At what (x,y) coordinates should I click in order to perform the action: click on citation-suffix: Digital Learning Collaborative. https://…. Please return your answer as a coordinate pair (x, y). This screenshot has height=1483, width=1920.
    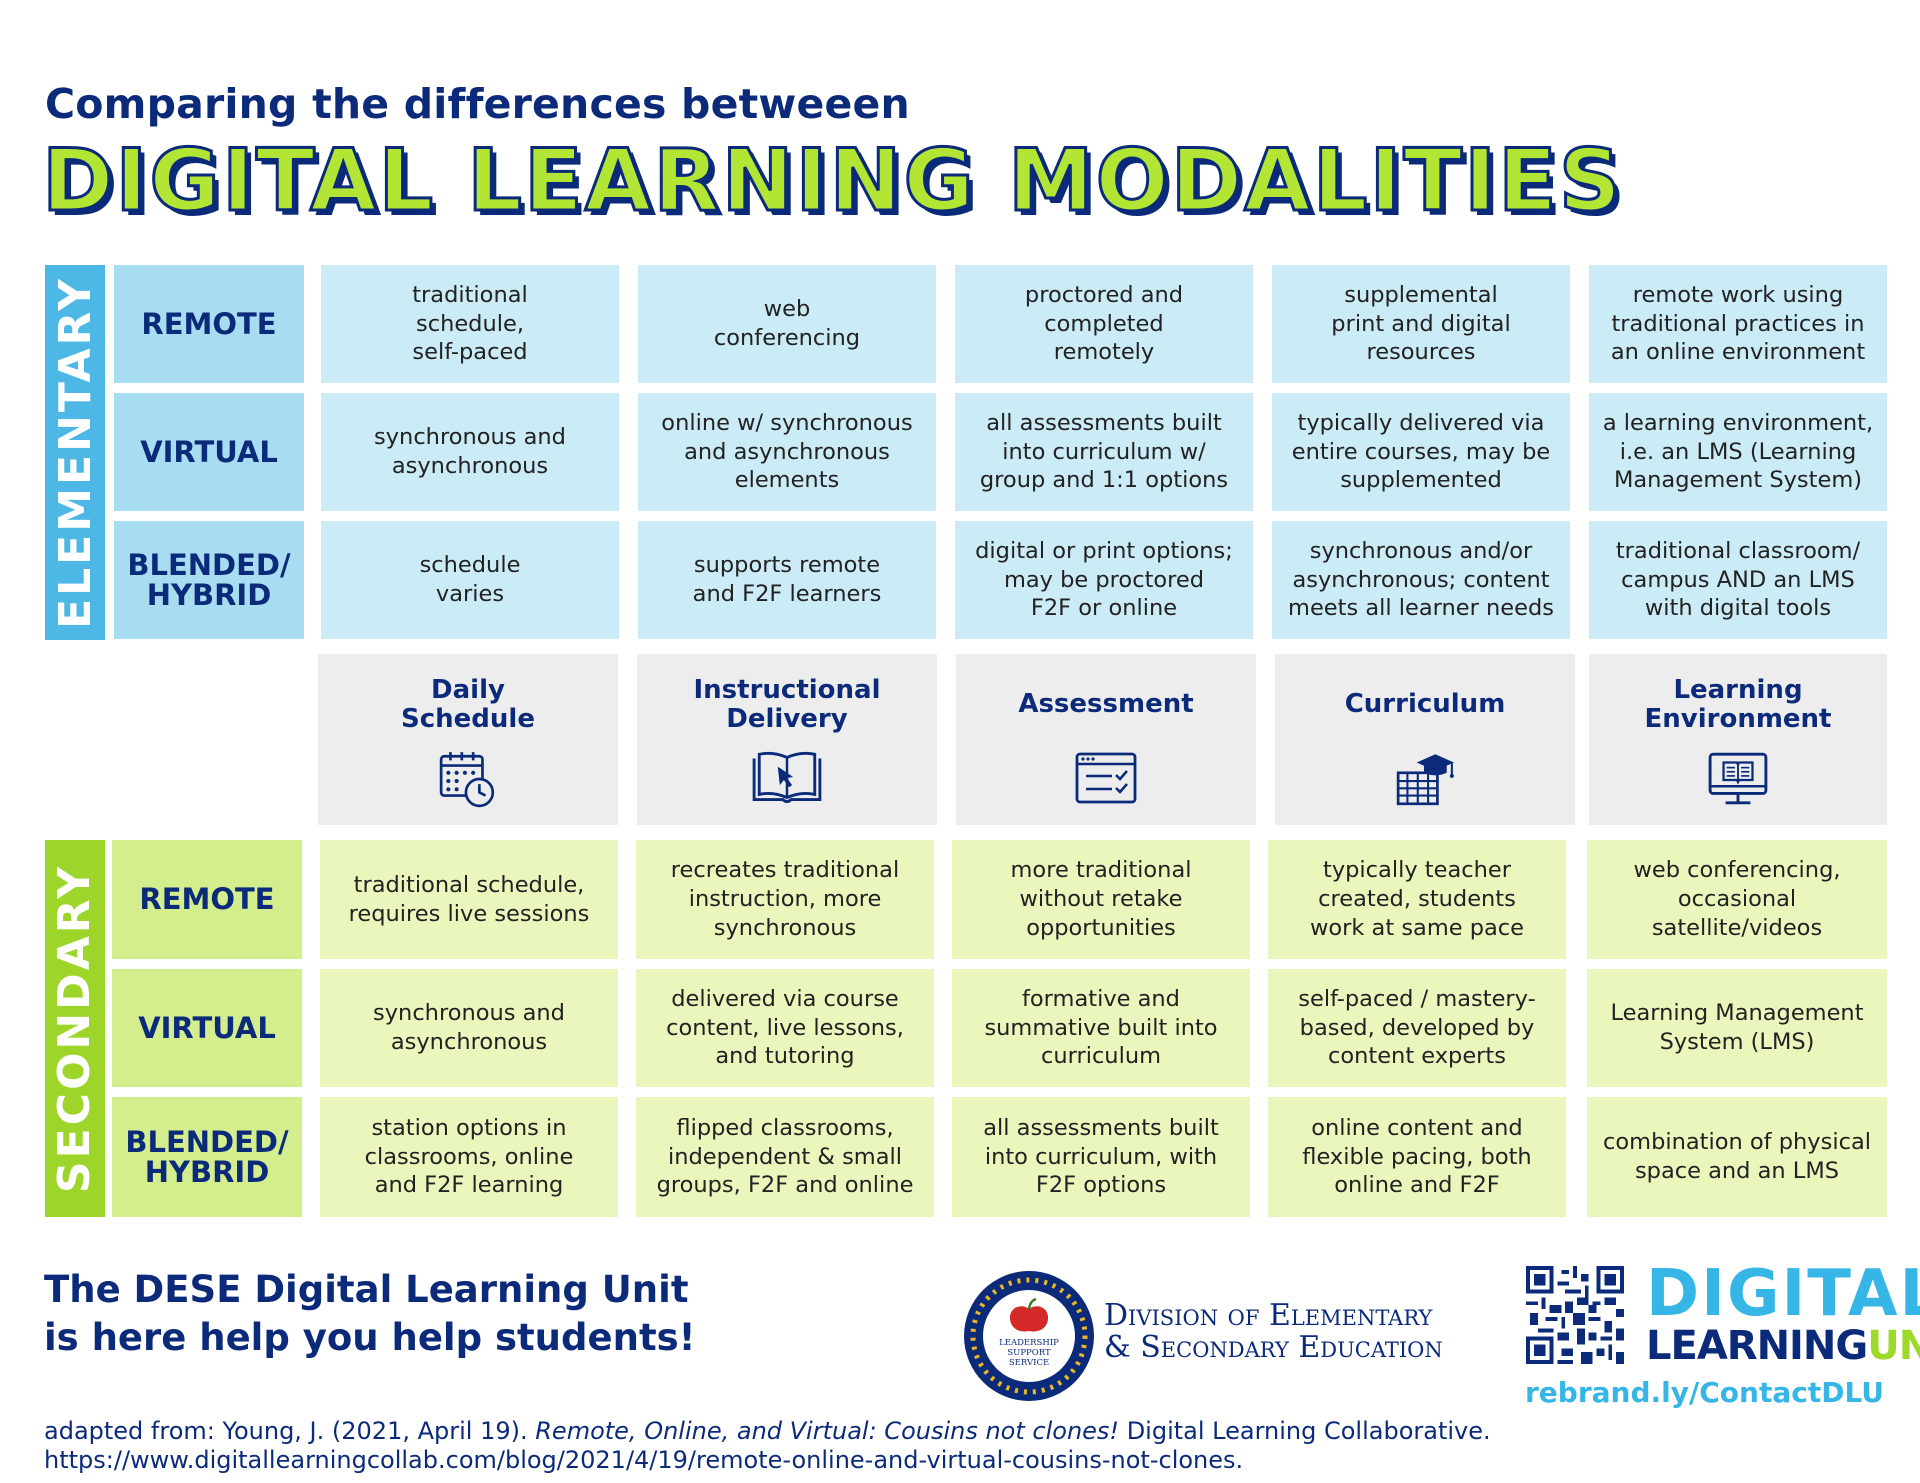
    Looking at the image, I should click on (767, 1445).